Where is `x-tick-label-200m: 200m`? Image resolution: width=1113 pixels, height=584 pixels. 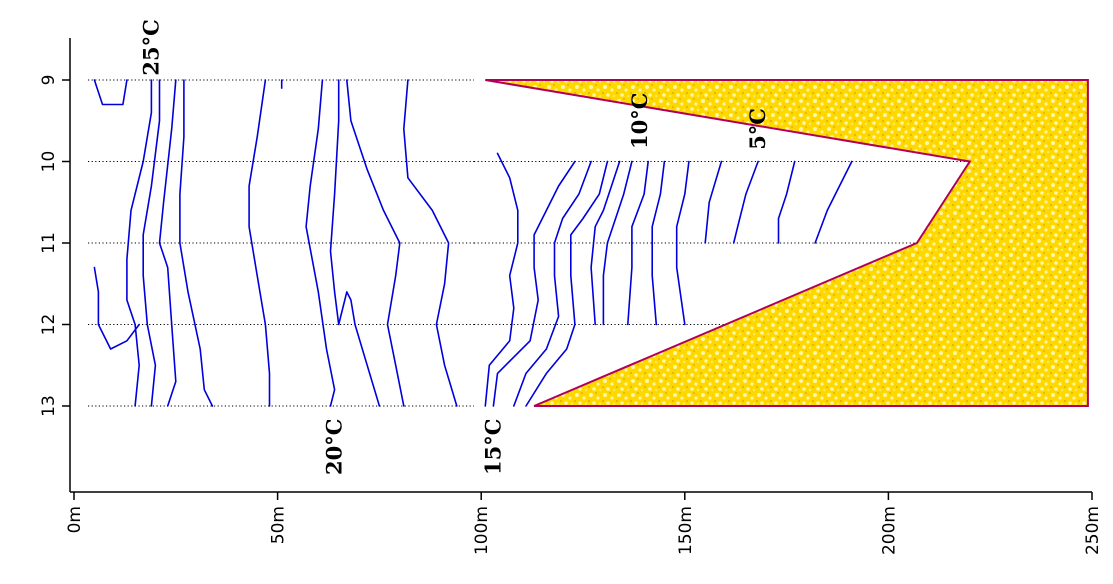
x-tick-label-200m: 200m is located at coordinates (889, 530).